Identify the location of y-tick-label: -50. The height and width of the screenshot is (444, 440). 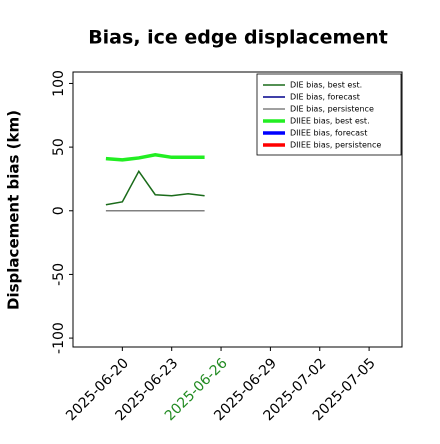
(59, 274).